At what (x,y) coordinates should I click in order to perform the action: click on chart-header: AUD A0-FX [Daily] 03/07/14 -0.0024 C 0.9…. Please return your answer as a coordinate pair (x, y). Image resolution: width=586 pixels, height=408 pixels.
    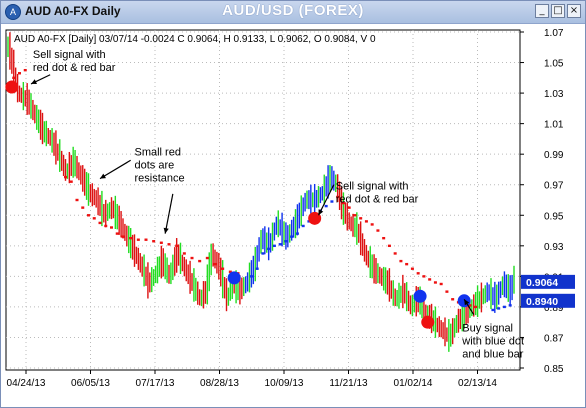
    Looking at the image, I should click on (195, 39).